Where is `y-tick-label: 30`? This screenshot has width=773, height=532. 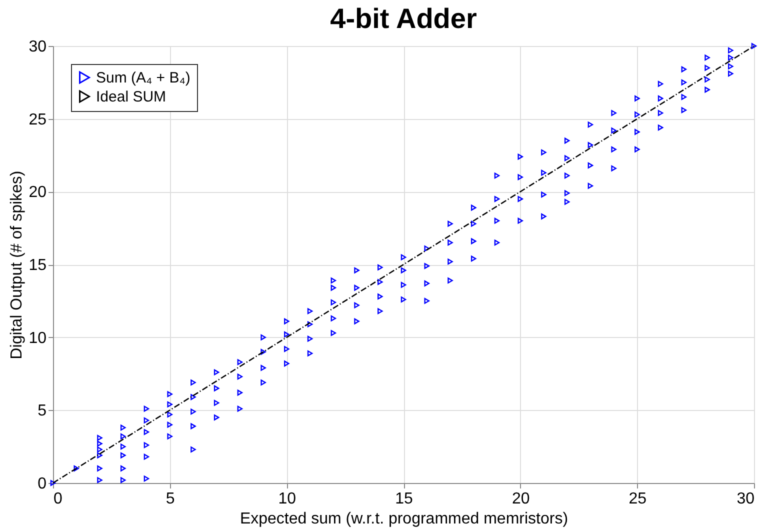 y-tick-label: 30 is located at coordinates (37, 47).